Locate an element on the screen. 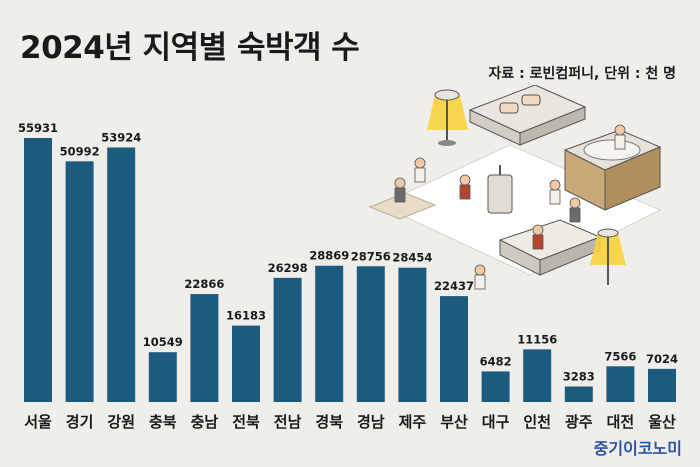  value-label-충남: 22866 is located at coordinates (204, 284).